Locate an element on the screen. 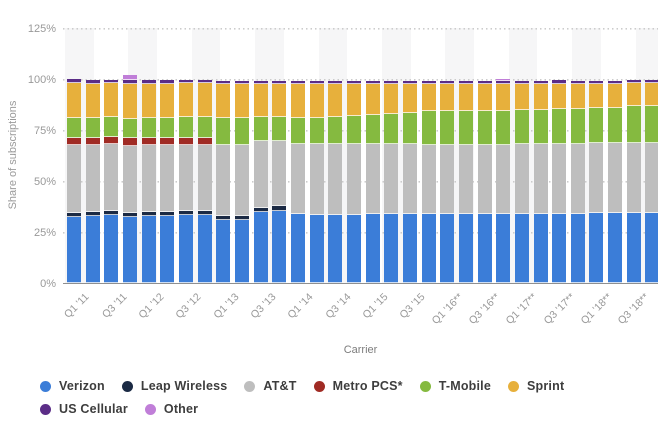 The image size is (660, 434). segment-other is located at coordinates (503, 79).